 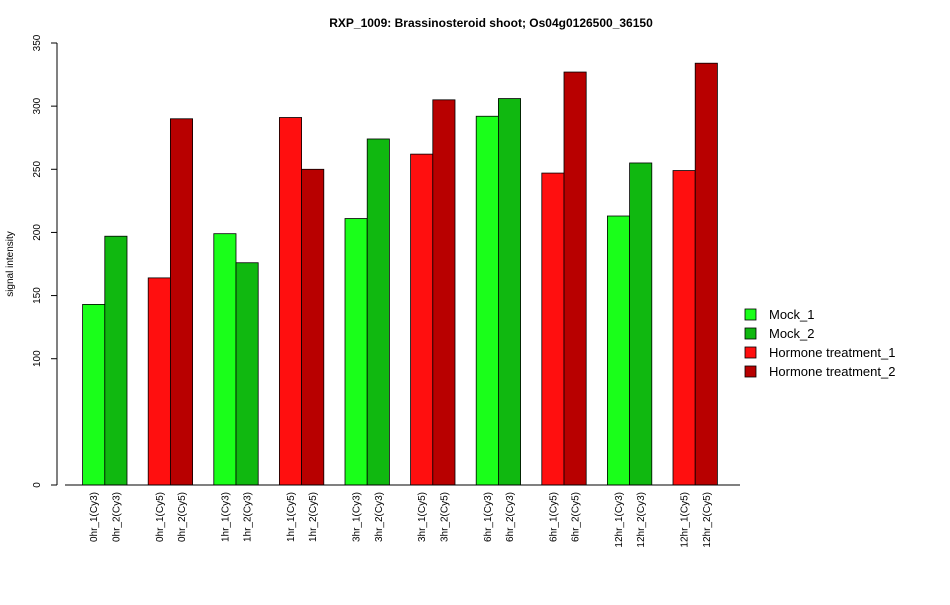 I want to click on x-tick-label: 0hr_1(Cy5), so click(x=160, y=517).